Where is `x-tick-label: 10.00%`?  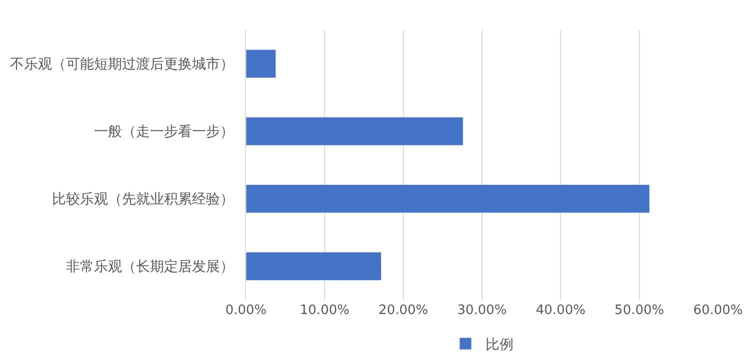
x-tick-label: 10.00% is located at coordinates (325, 310).